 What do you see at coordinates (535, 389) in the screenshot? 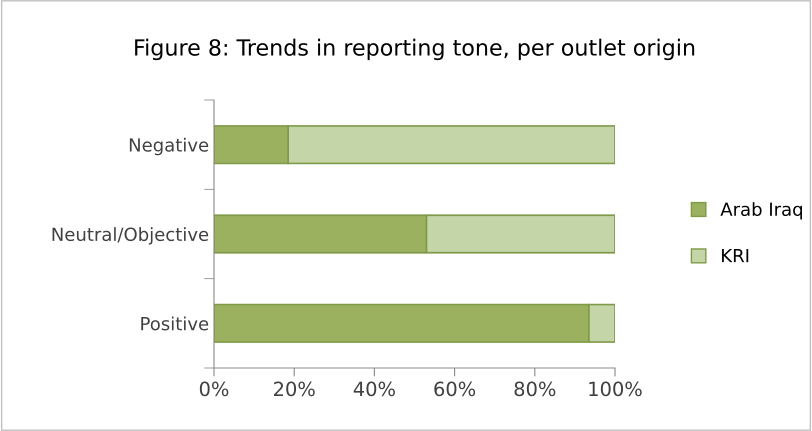
I see `x-tick-label: 80%` at bounding box center [535, 389].